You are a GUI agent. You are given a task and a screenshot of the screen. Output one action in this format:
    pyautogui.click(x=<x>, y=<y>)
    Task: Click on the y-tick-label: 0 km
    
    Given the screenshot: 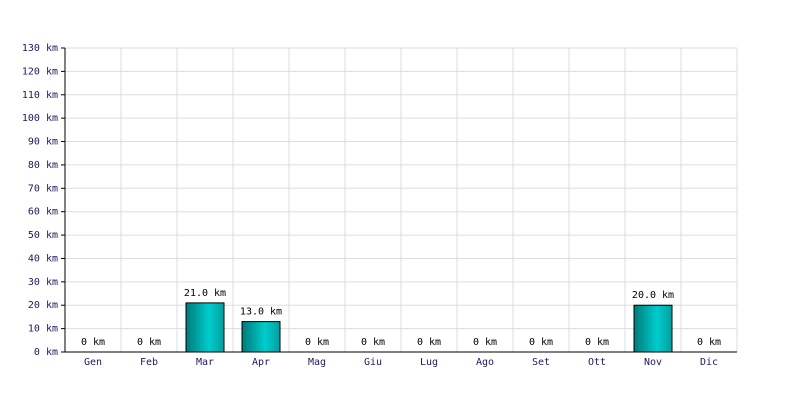 What is the action you would take?
    pyautogui.click(x=46, y=352)
    